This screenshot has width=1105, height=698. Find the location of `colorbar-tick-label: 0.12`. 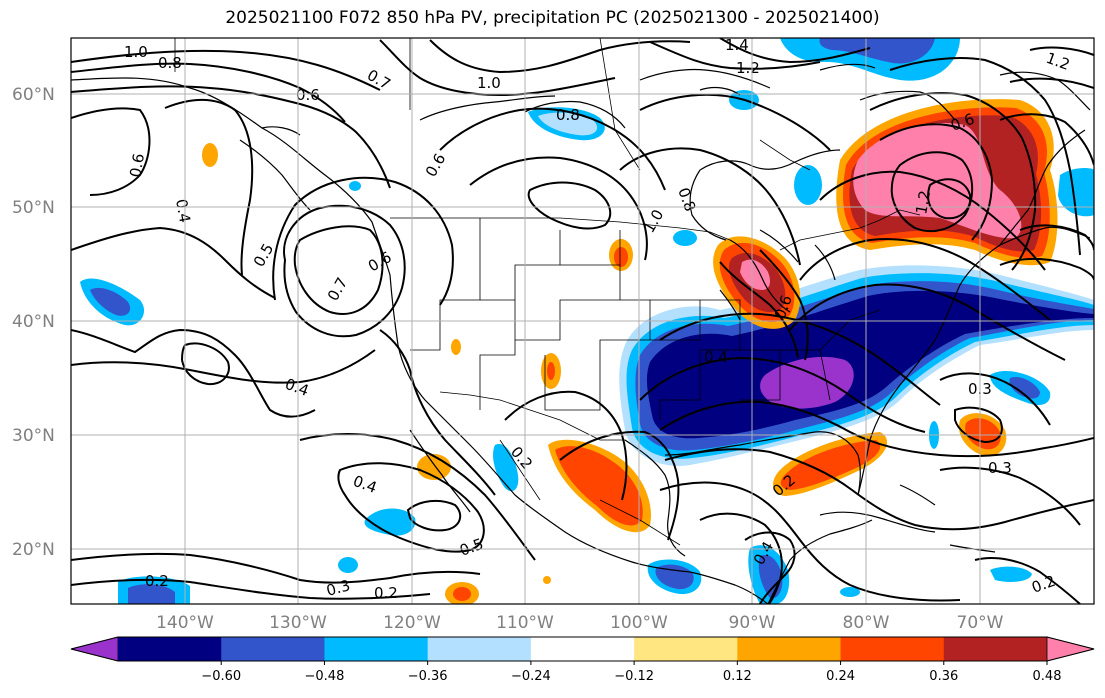

colorbar-tick-label: 0.12 is located at coordinates (737, 676).